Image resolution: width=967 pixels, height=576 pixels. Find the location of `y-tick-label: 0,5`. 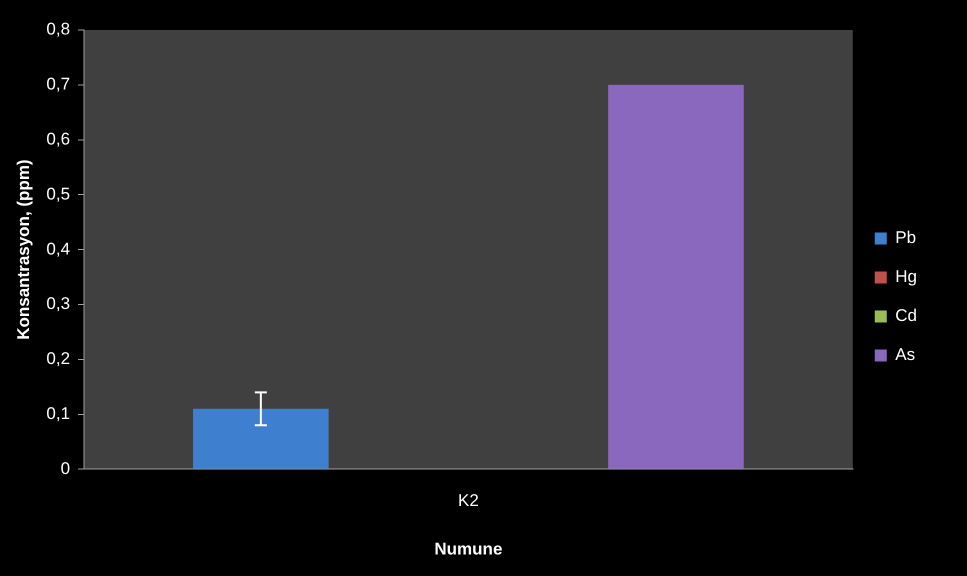

y-tick-label: 0,5 is located at coordinates (58, 194).